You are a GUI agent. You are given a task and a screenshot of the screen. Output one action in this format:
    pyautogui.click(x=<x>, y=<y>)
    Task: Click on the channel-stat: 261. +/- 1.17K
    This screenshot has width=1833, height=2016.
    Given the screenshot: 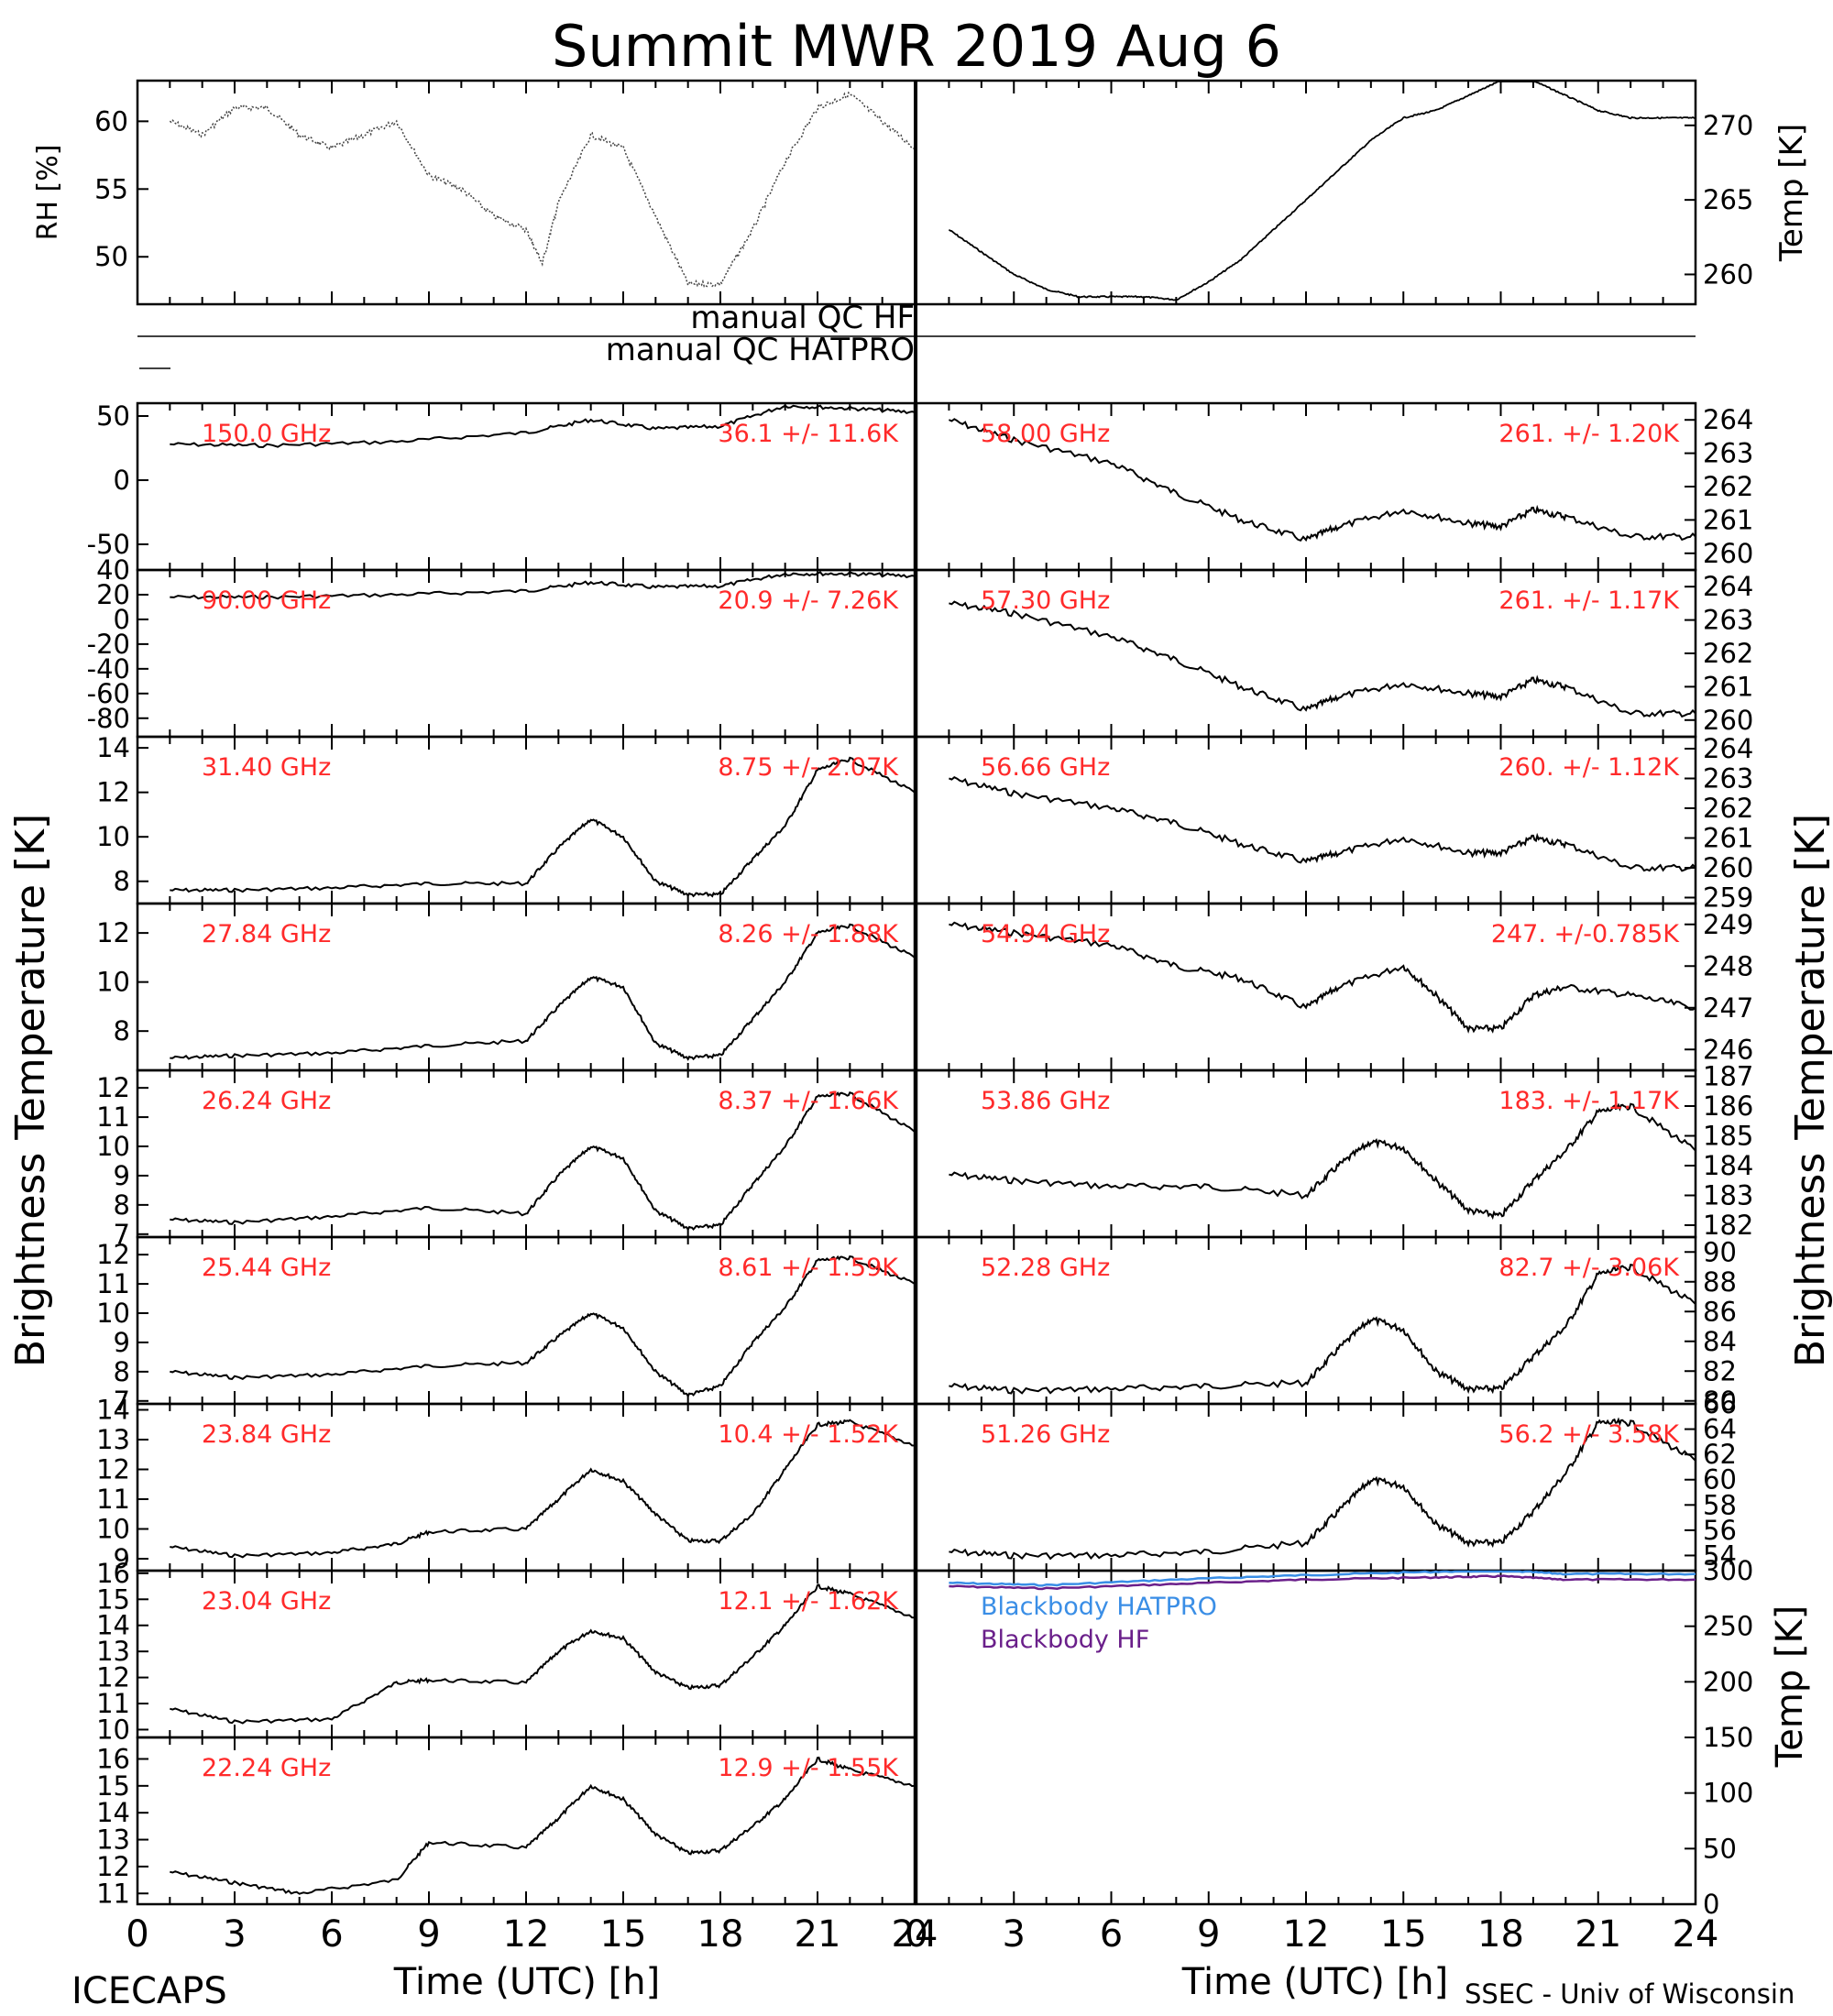 What is the action you would take?
    pyautogui.click(x=1589, y=600)
    